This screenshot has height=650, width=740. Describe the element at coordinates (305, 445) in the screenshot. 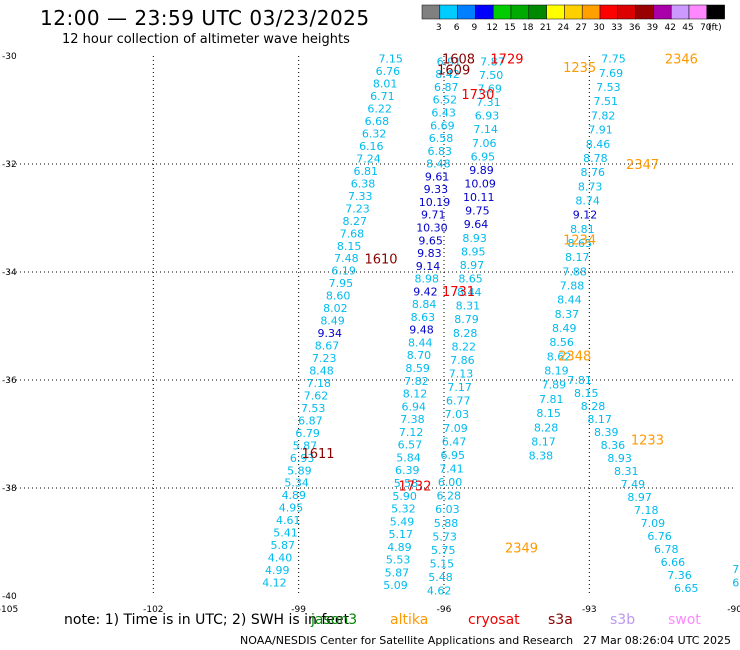

I see `wave-height-value: 5.87` at that location.